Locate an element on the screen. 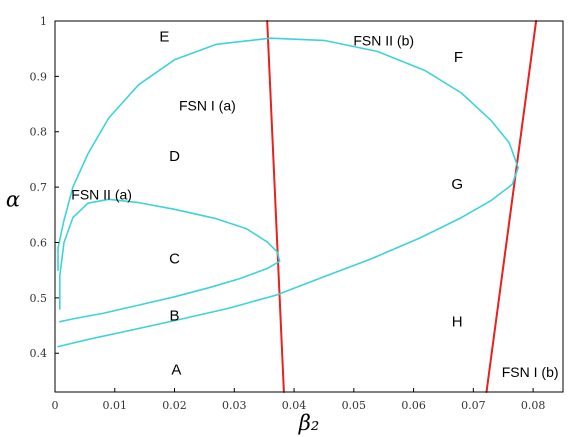 This screenshot has height=437, width=583. y-axis-label: α is located at coordinates (13, 200).